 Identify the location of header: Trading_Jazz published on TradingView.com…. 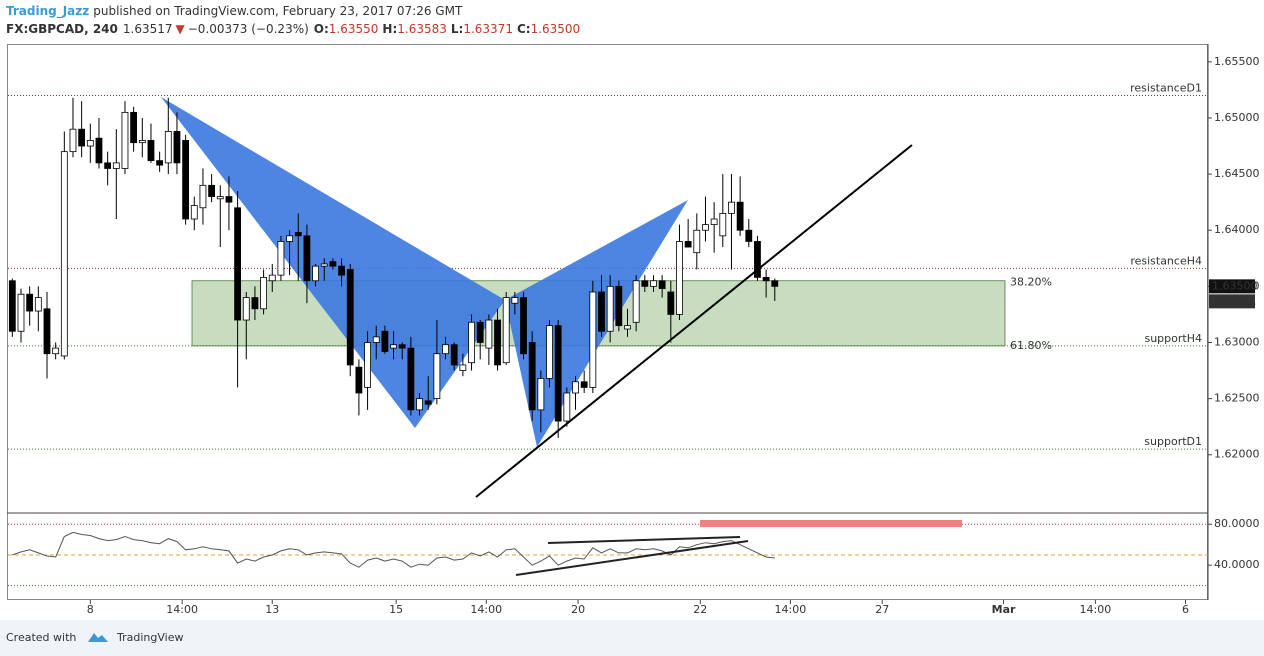
(293, 20).